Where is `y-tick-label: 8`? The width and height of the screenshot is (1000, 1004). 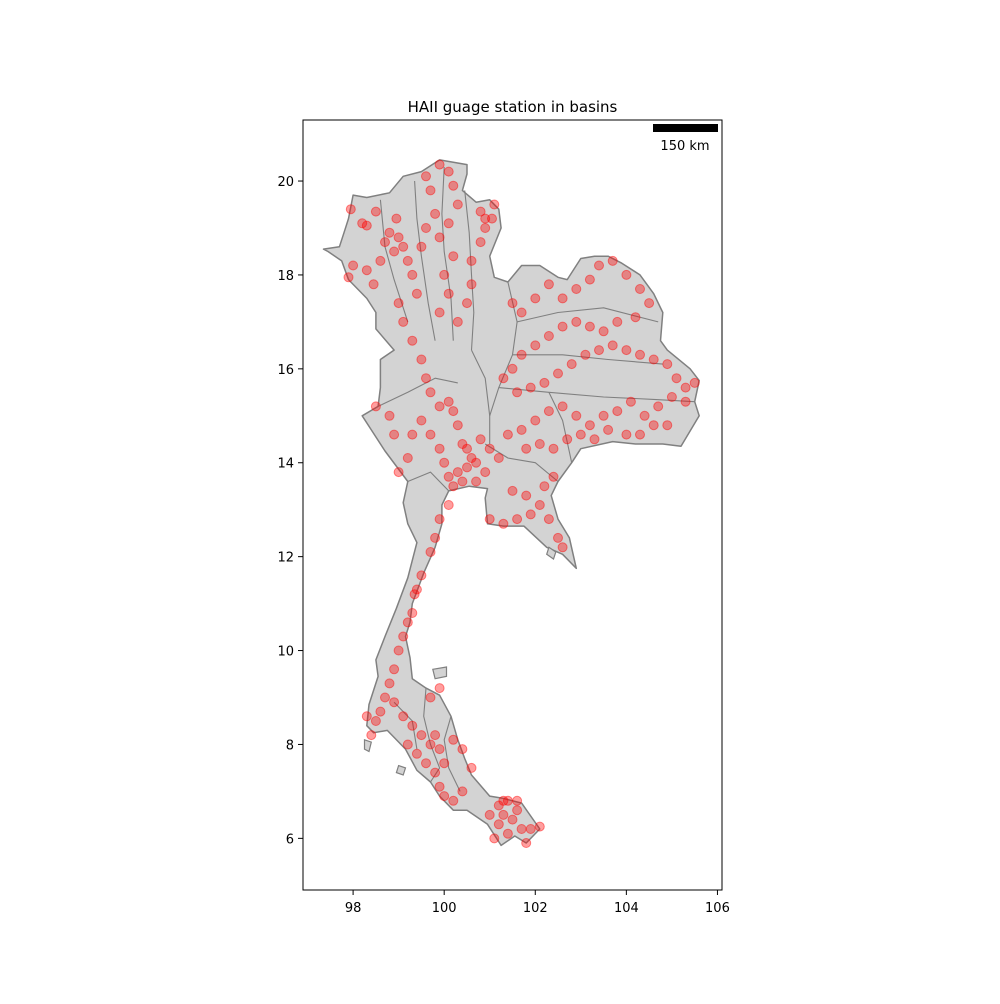
y-tick-label: 8 is located at coordinates (290, 745).